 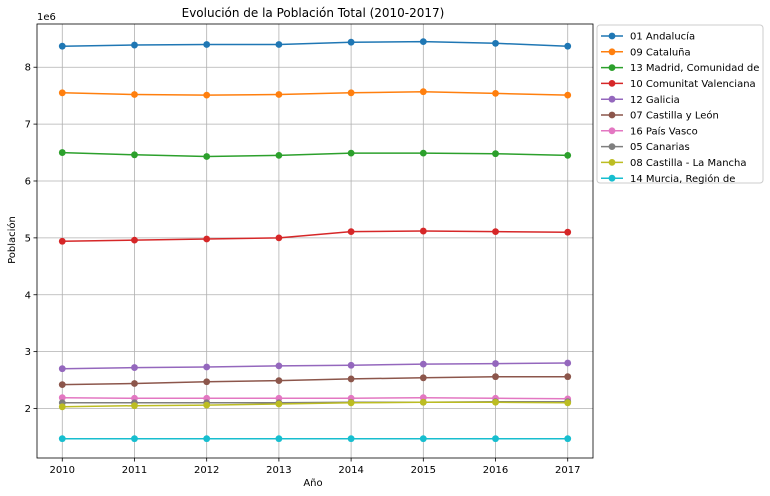 What do you see at coordinates (315, 439) in the screenshot?
I see `series-14 Murcia, Región de` at bounding box center [315, 439].